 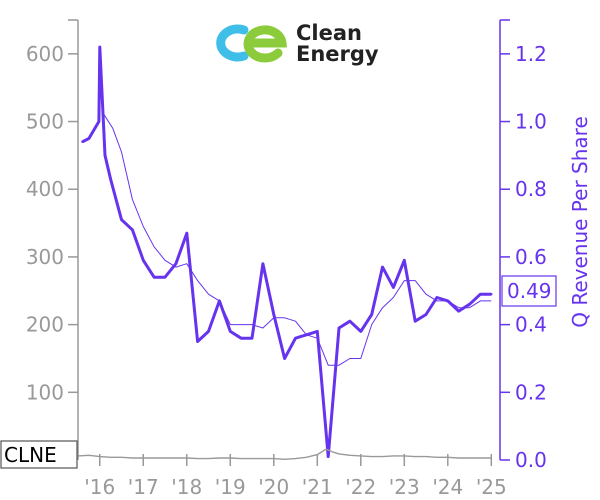 I want to click on left-tick-label: 100, so click(x=45, y=392).